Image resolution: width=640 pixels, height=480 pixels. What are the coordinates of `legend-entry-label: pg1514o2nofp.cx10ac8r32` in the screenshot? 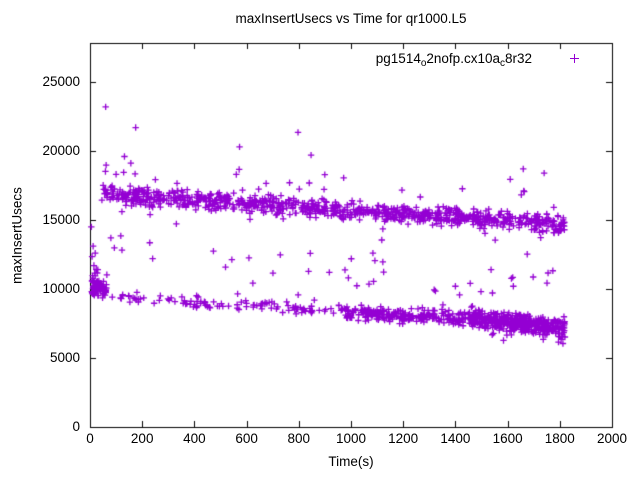 It's located at (412, 60).